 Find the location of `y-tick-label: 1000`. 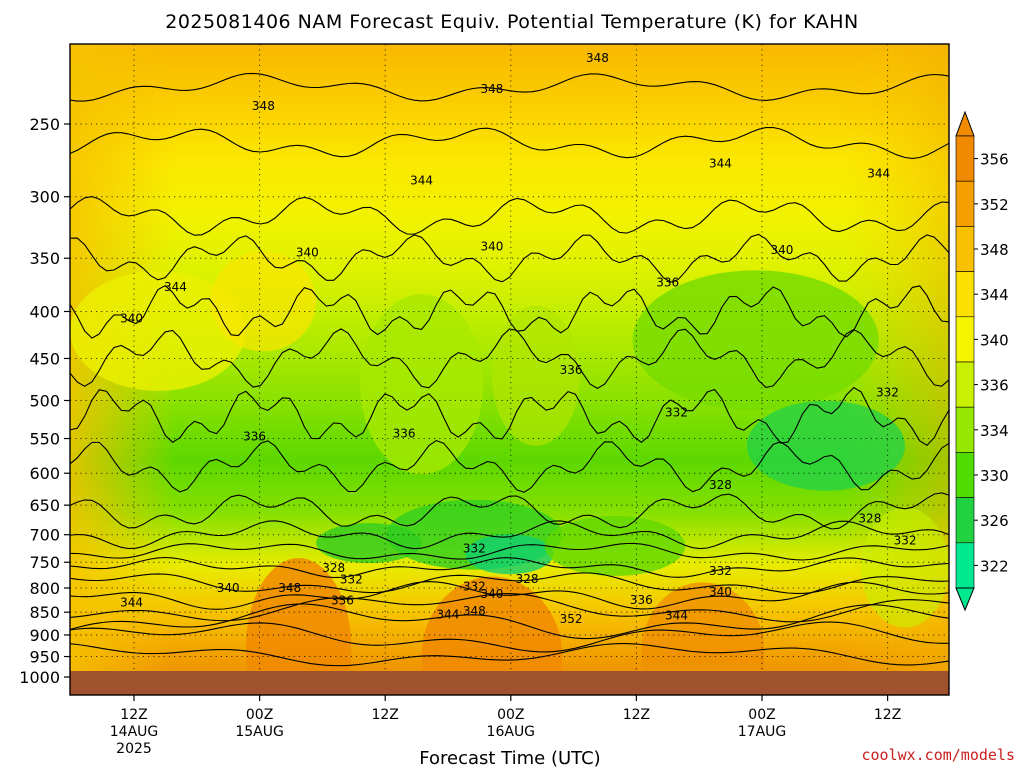

y-tick-label: 1000 is located at coordinates (39, 677).